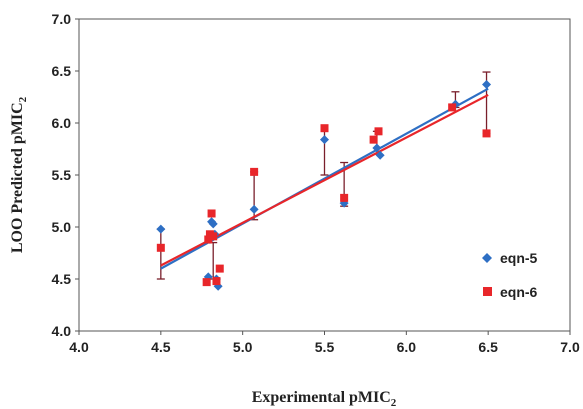  I want to click on legend: eqn-5 eqn-6, so click(510, 275).